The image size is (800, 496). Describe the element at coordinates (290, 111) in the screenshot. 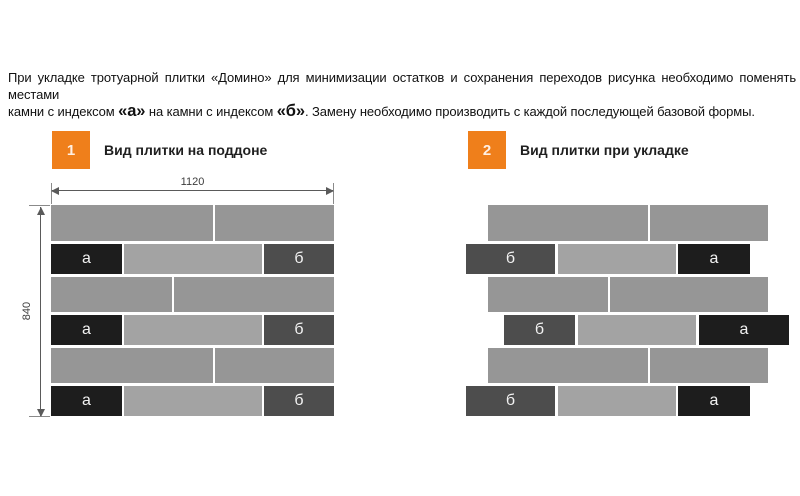

I see `index-b-mark: «б»` at that location.